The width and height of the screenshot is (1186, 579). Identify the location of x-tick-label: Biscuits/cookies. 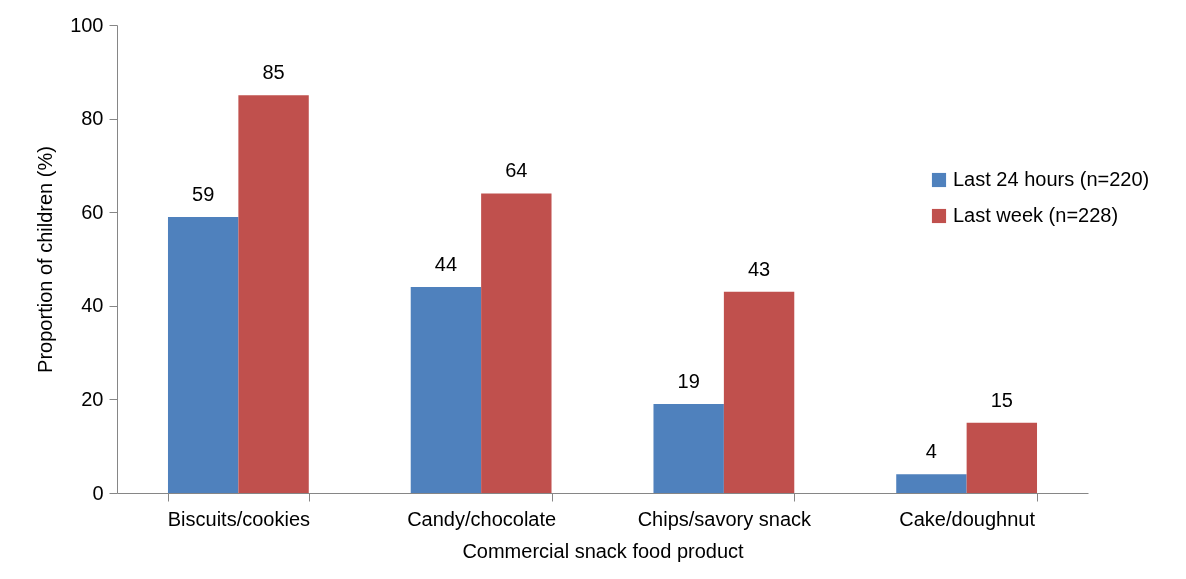
(239, 518).